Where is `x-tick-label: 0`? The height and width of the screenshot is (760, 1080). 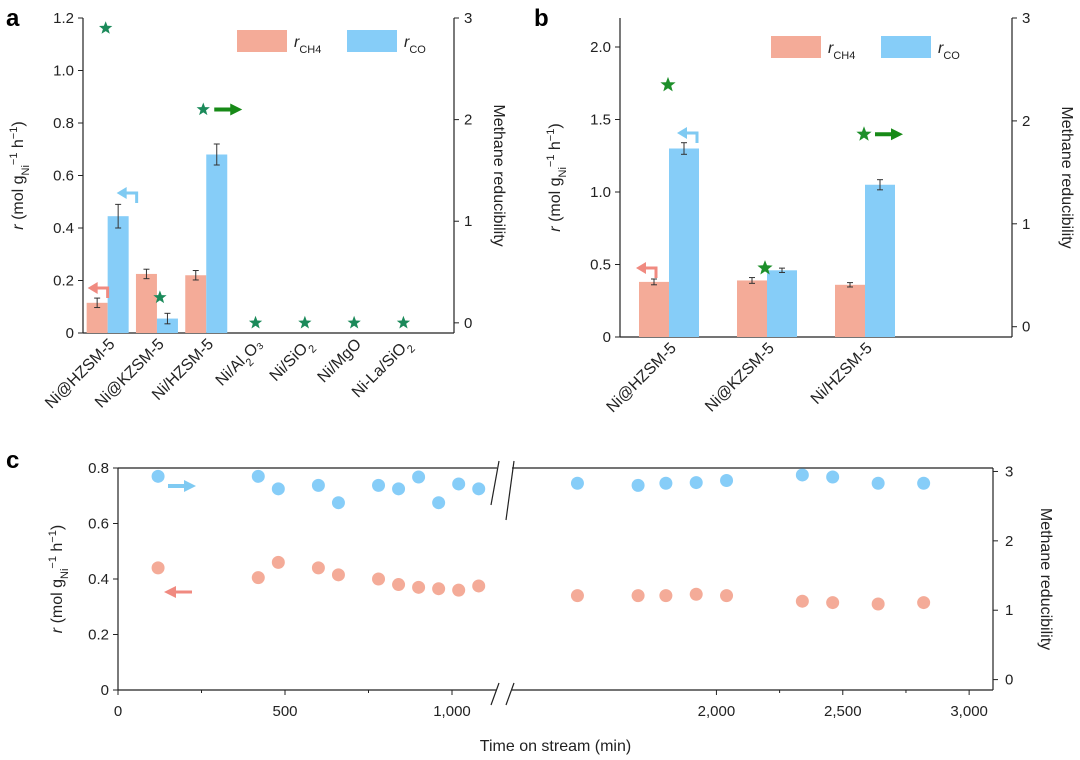
x-tick-label: 0 is located at coordinates (118, 711).